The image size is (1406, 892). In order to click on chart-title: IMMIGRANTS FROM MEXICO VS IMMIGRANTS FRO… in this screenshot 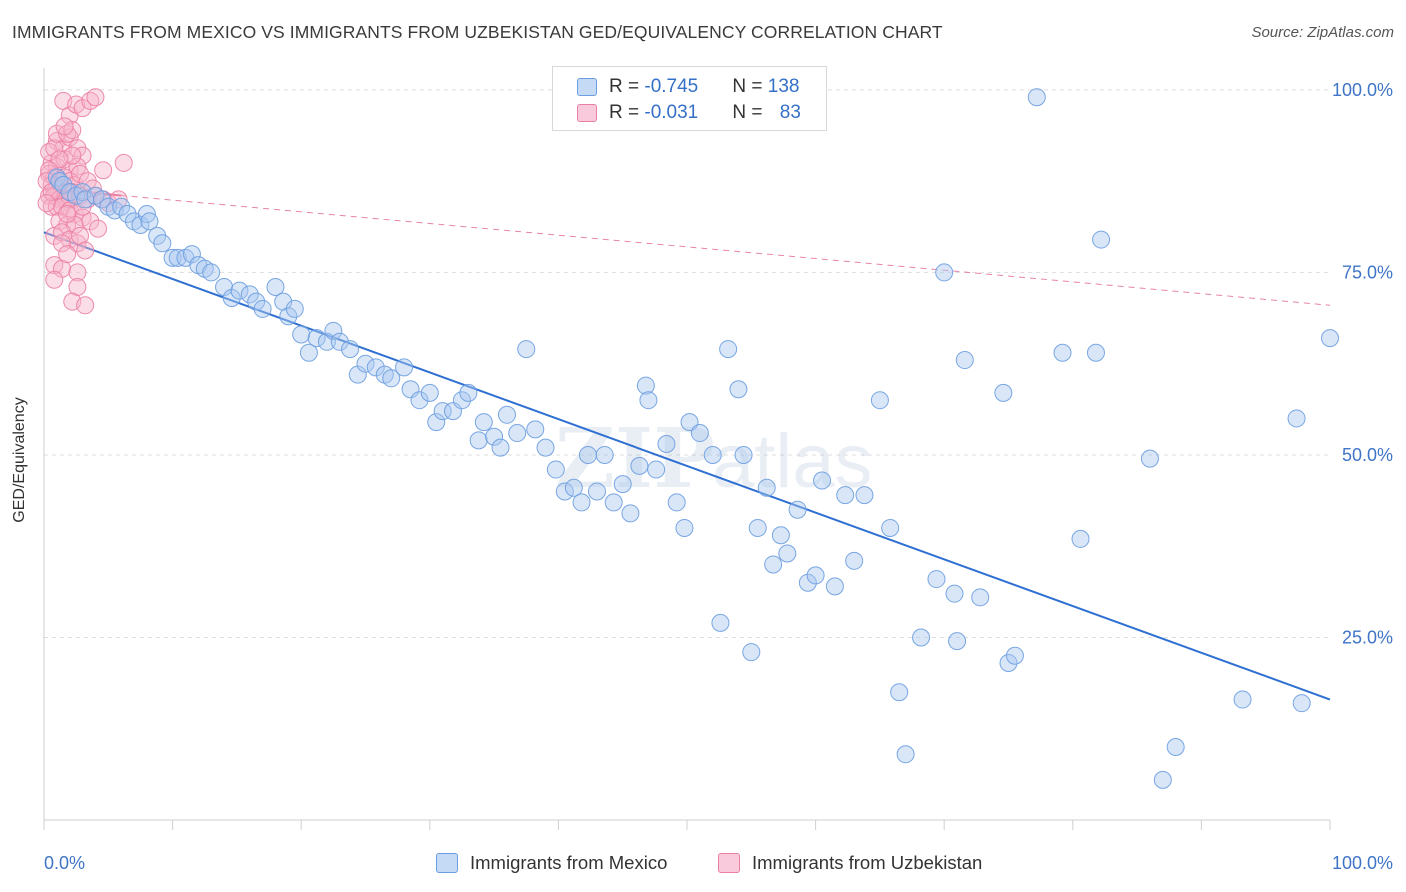, I will do `click(477, 32)`.